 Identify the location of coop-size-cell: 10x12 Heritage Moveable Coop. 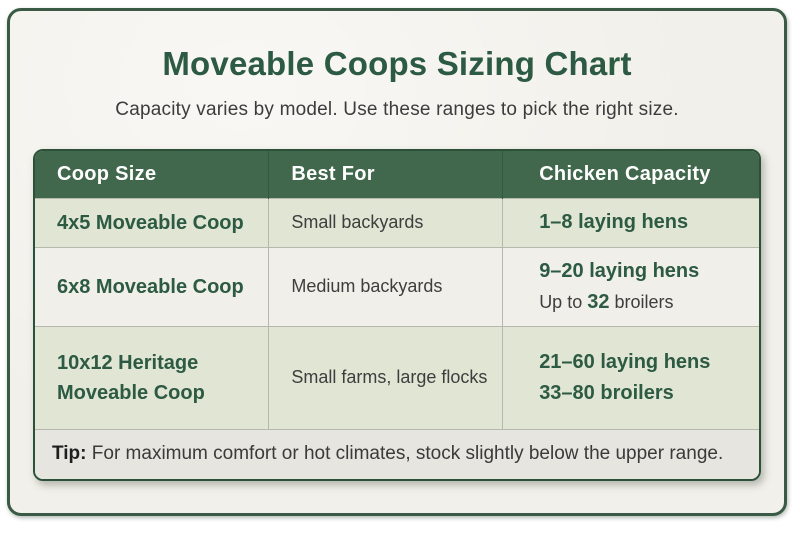
(152, 377).